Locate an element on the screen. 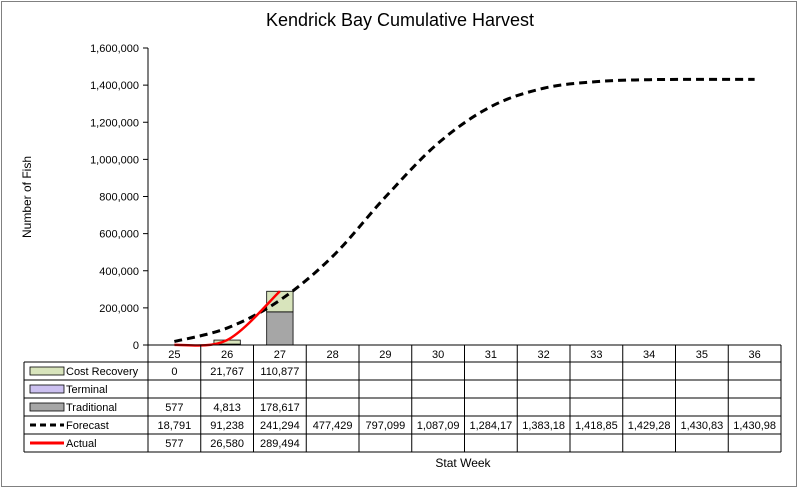 This screenshot has width=800, height=490. legend-entry: Actual is located at coordinates (81, 444).